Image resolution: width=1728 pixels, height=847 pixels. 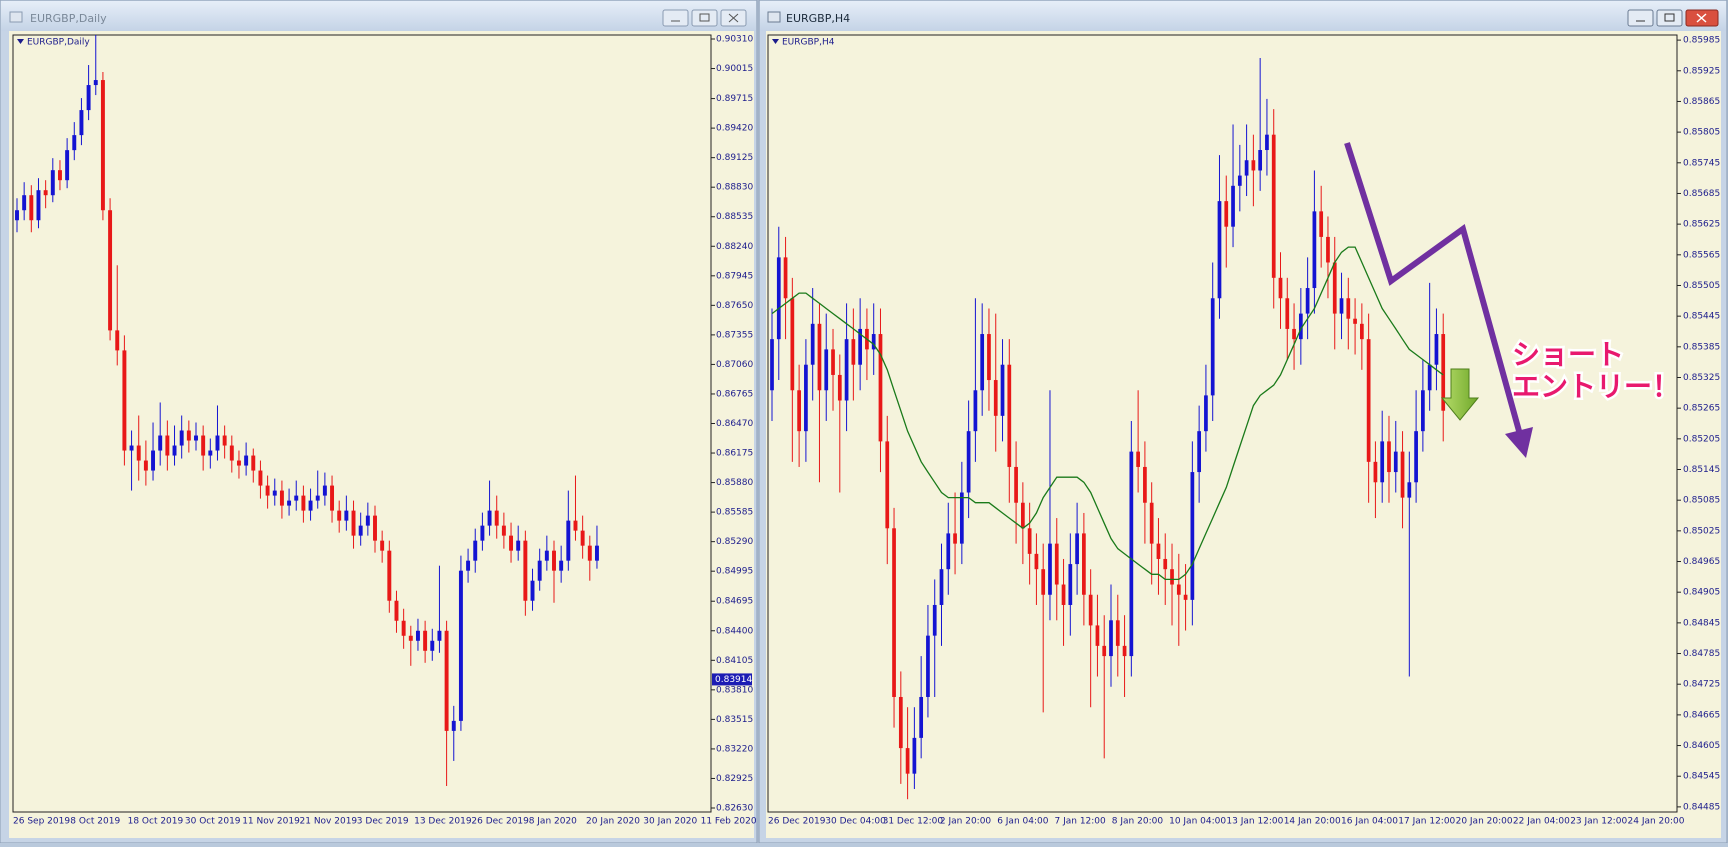 I want to click on symbol-label: EURGBP,Daily, so click(x=58, y=43).